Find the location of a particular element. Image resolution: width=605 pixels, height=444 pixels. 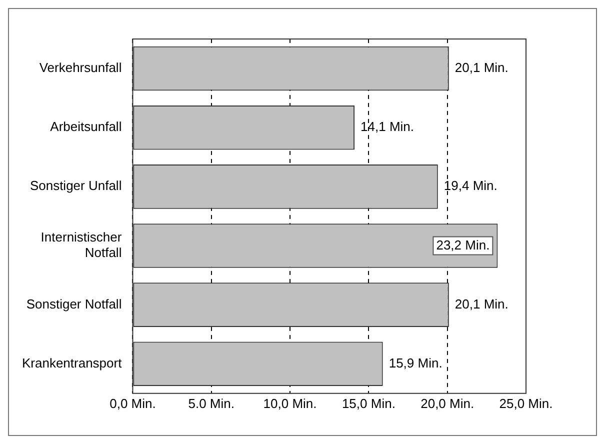

data-label: 14,1 Min. is located at coordinates (387, 126).